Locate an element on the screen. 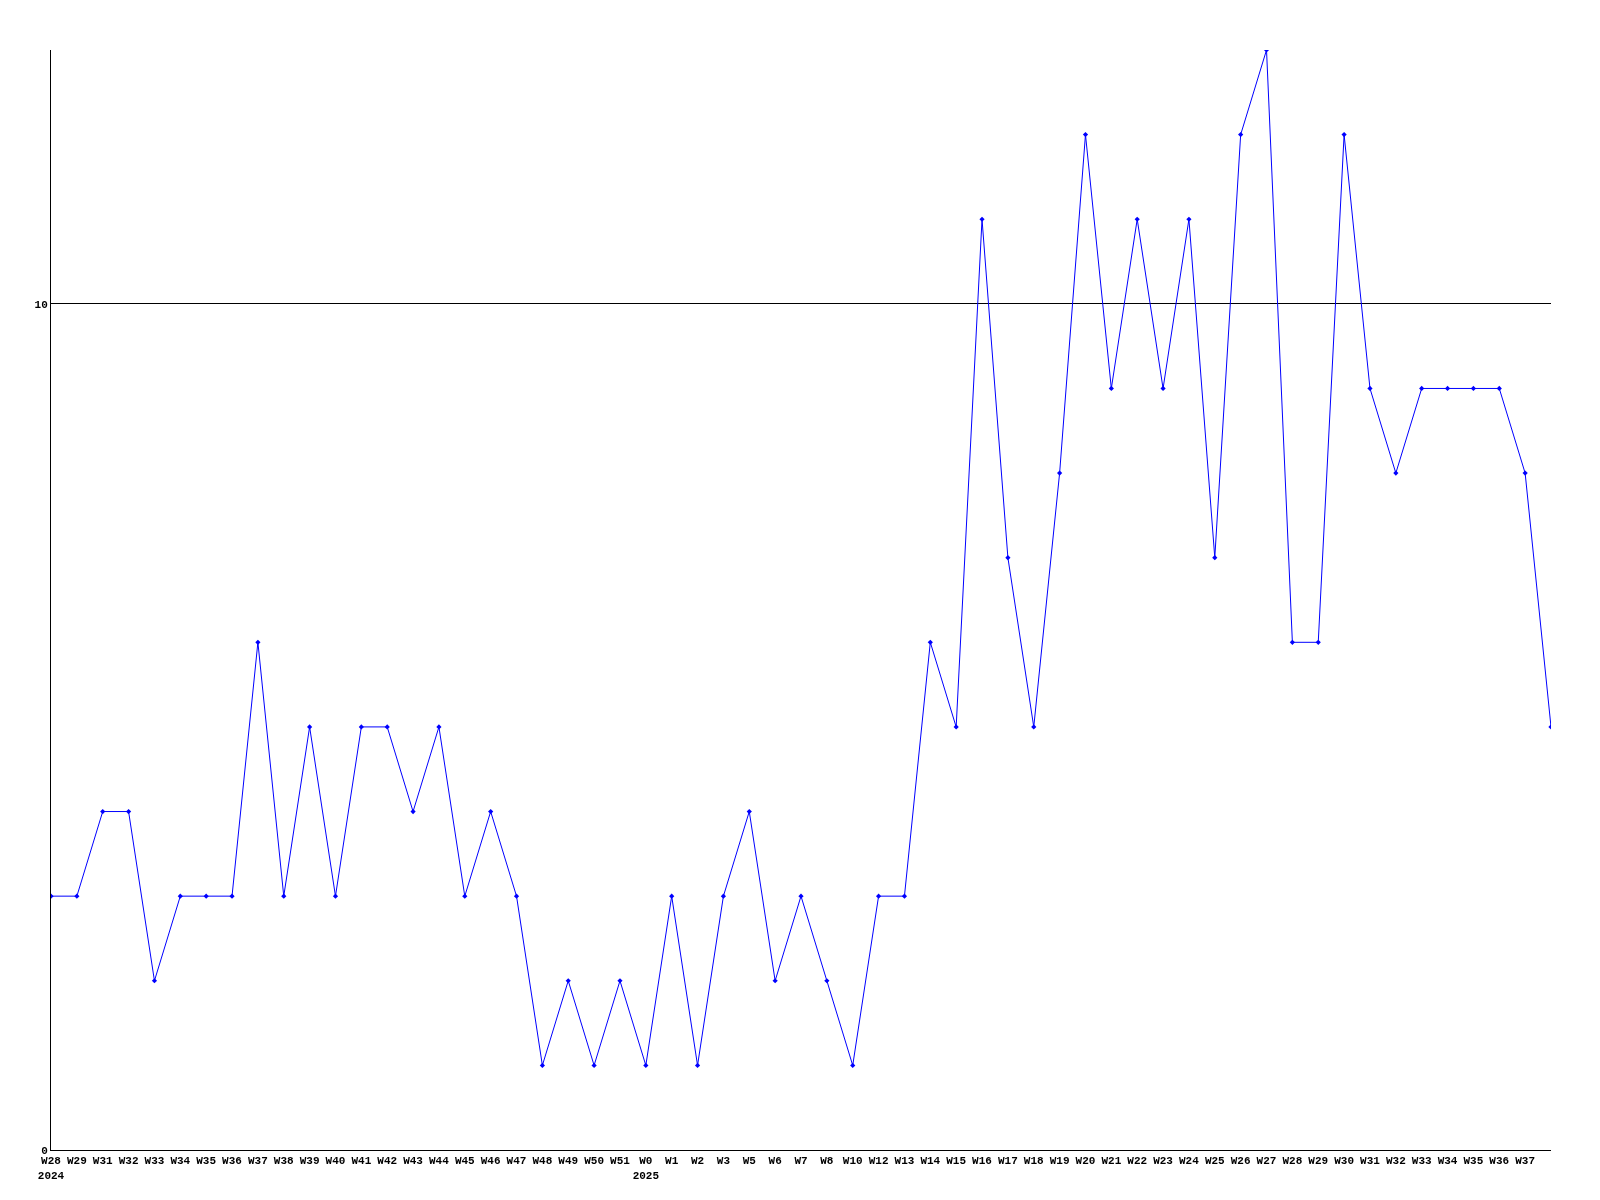 The height and width of the screenshot is (1200, 1600). x-tick-label: W26 is located at coordinates (1240, 1161).